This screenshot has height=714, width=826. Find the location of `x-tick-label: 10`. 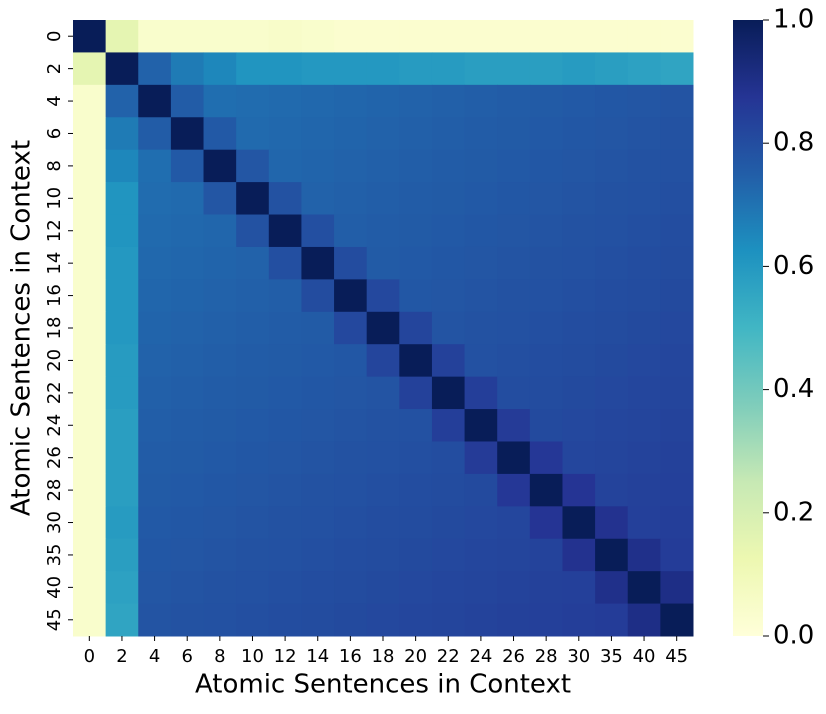

x-tick-label: 10 is located at coordinates (252, 656).